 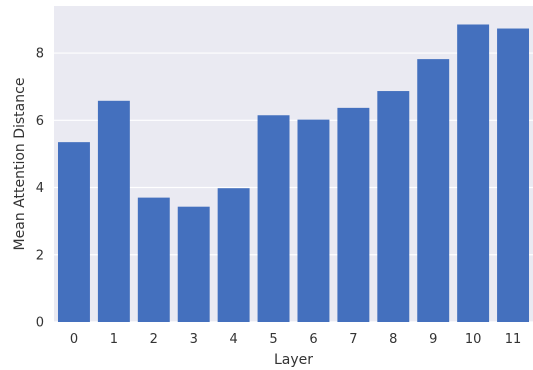 What do you see at coordinates (273, 339) in the screenshot?
I see `x-tick-label: 5` at bounding box center [273, 339].